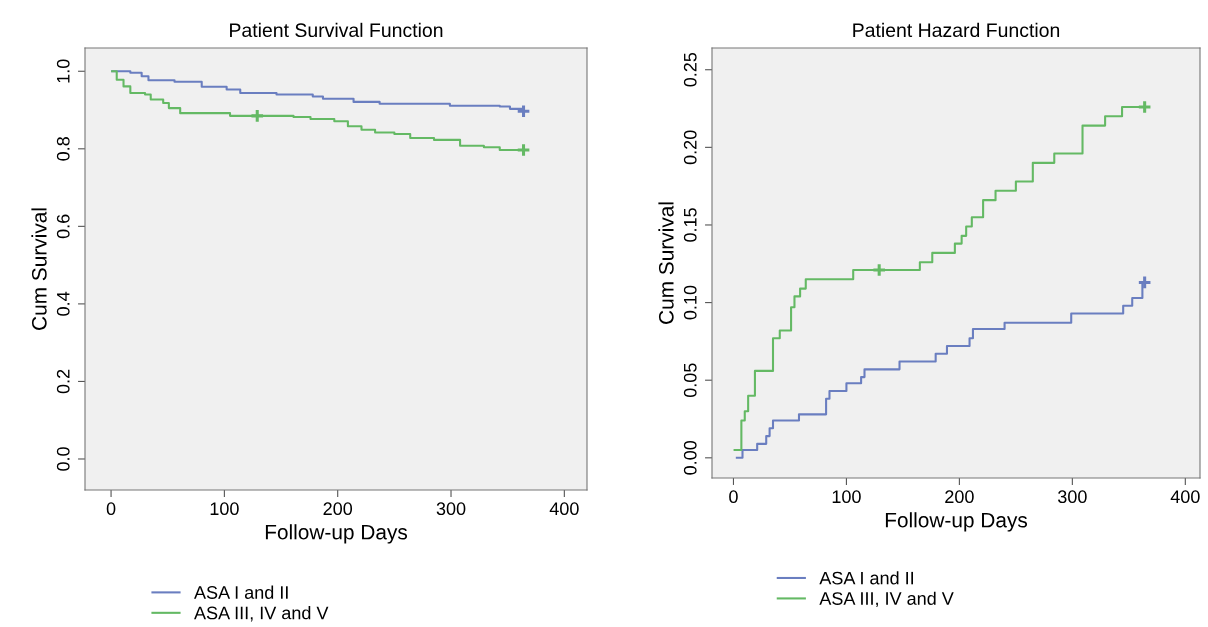 This screenshot has width=1208, height=627. Describe the element at coordinates (690, 69) in the screenshot. I see `y-tick-label: 0.25` at that location.